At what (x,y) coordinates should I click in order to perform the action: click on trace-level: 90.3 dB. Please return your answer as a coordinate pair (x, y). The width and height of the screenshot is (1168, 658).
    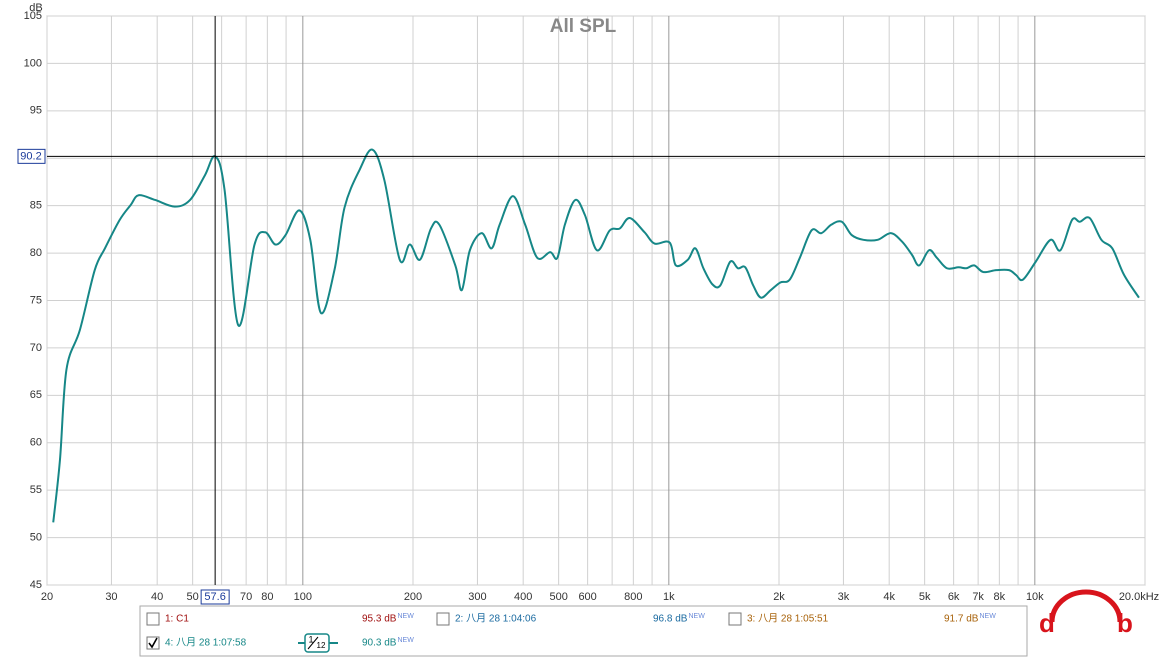
    Looking at the image, I should click on (379, 643).